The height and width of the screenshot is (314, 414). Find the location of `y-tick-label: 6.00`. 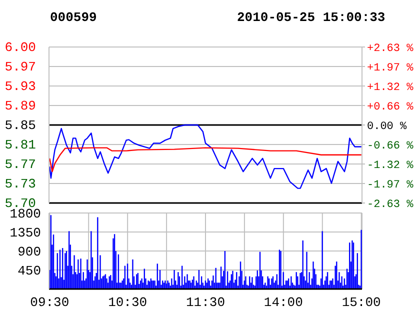

y-tick-label: 6.00 is located at coordinates (20, 47).